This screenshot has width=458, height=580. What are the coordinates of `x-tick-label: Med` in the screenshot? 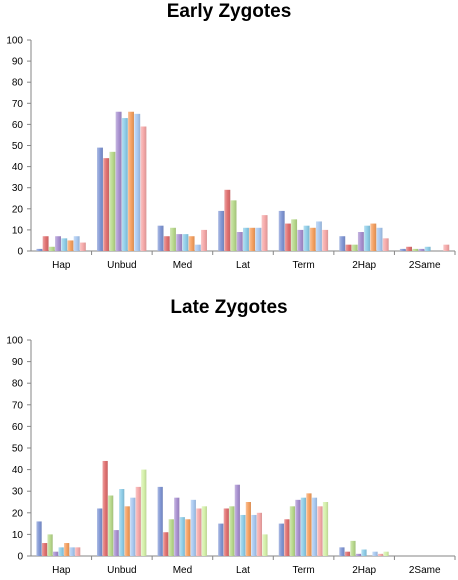 It's located at (182, 265).